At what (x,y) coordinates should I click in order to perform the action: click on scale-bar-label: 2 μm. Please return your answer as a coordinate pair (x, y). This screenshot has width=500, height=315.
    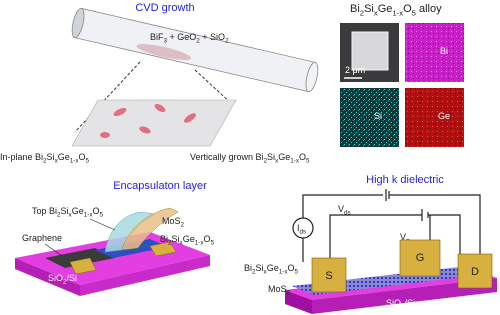
    Looking at the image, I should click on (355, 70).